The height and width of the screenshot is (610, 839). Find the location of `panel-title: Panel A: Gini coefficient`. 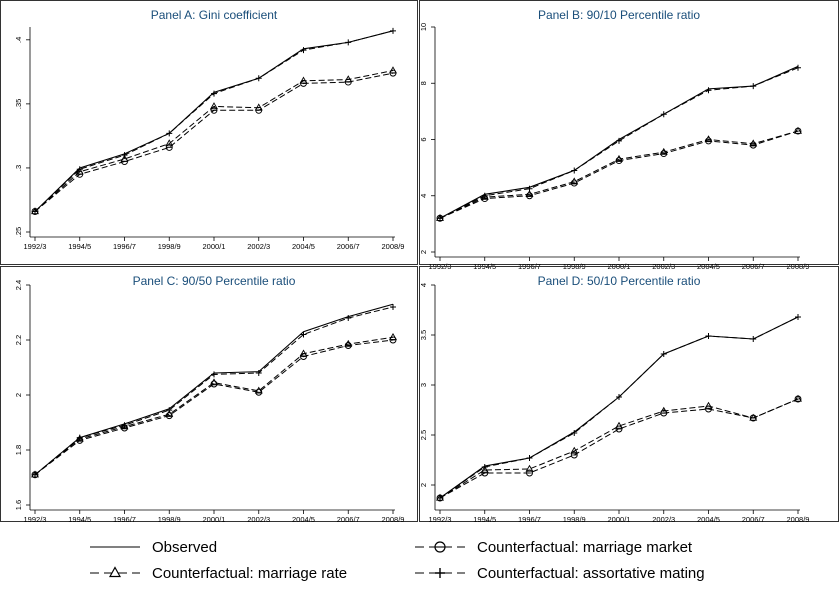

panel-title: Panel A: Gini coefficient is located at coordinates (214, 15).